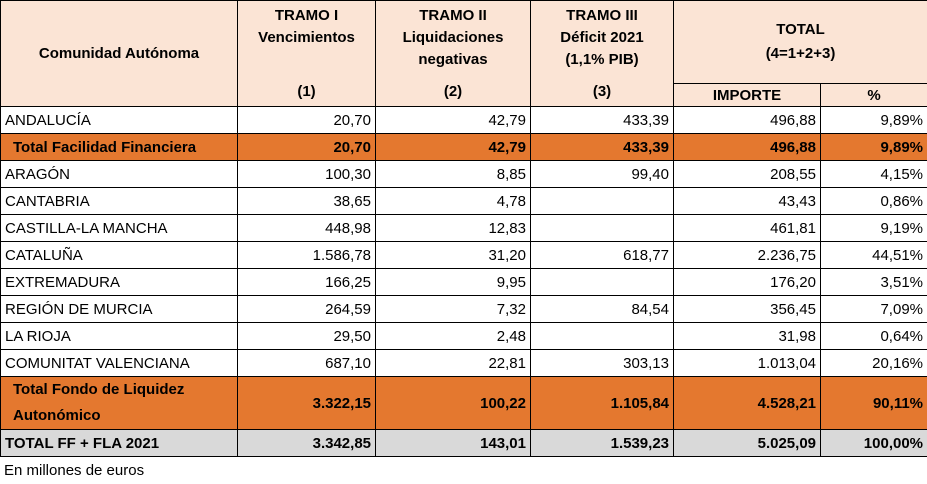 This screenshot has width=927, height=484. Describe the element at coordinates (747, 282) in the screenshot. I see `cell: 176,20` at that location.